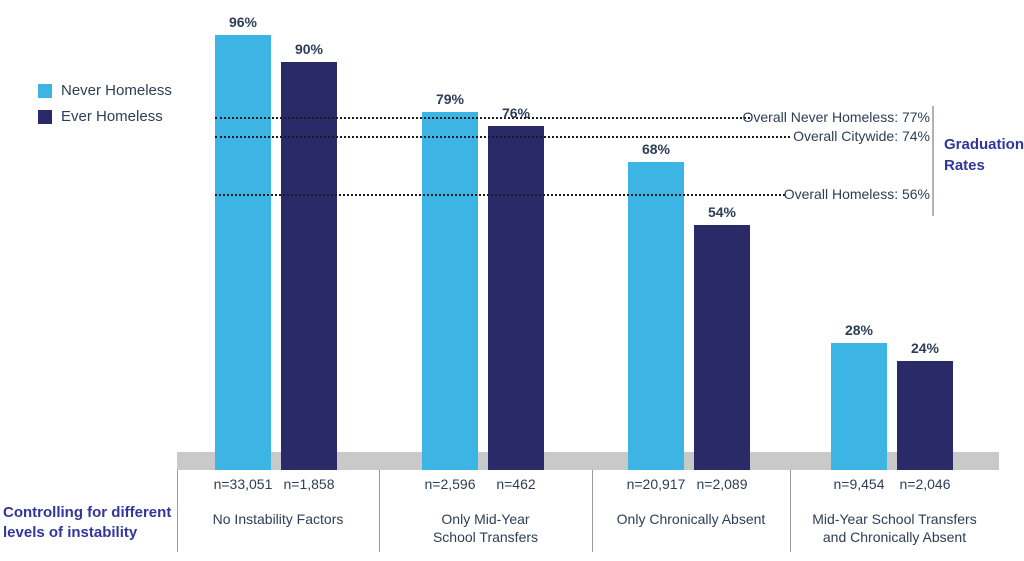 The width and height of the screenshot is (1024, 561). Describe the element at coordinates (859, 484) in the screenshot. I see `bar-n-label: n=9,454` at that location.